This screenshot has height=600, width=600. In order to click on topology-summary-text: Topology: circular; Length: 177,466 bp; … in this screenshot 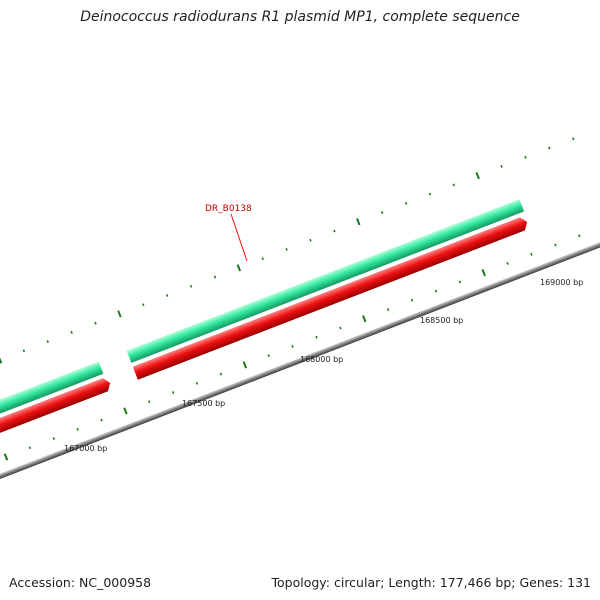, I will do `click(431, 582)`.